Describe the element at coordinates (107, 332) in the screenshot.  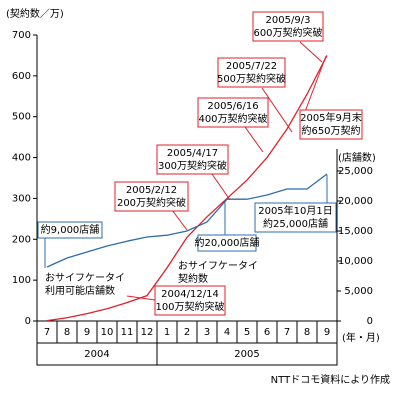
I see `x-tick-label: 10` at that location.